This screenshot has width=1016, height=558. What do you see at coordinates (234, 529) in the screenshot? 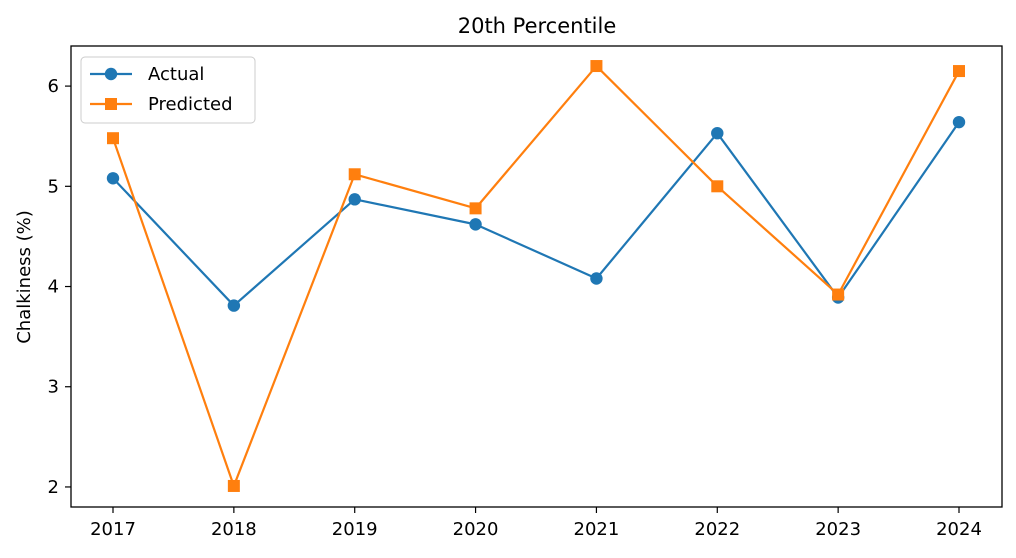
I see `x-tick-label: 2018` at bounding box center [234, 529].